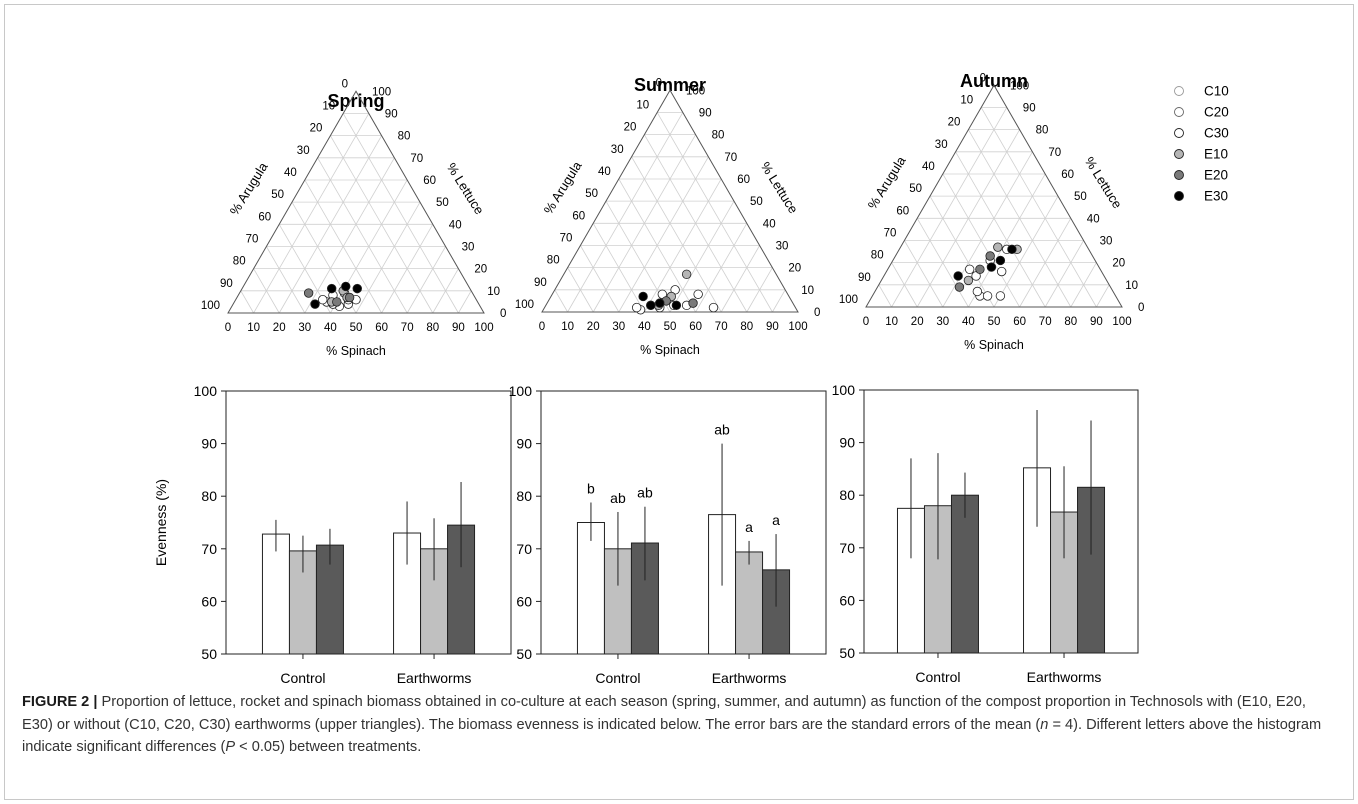 The image size is (1358, 804). What do you see at coordinates (337, 302) in the screenshot?
I see `data-point-e20` at bounding box center [337, 302].